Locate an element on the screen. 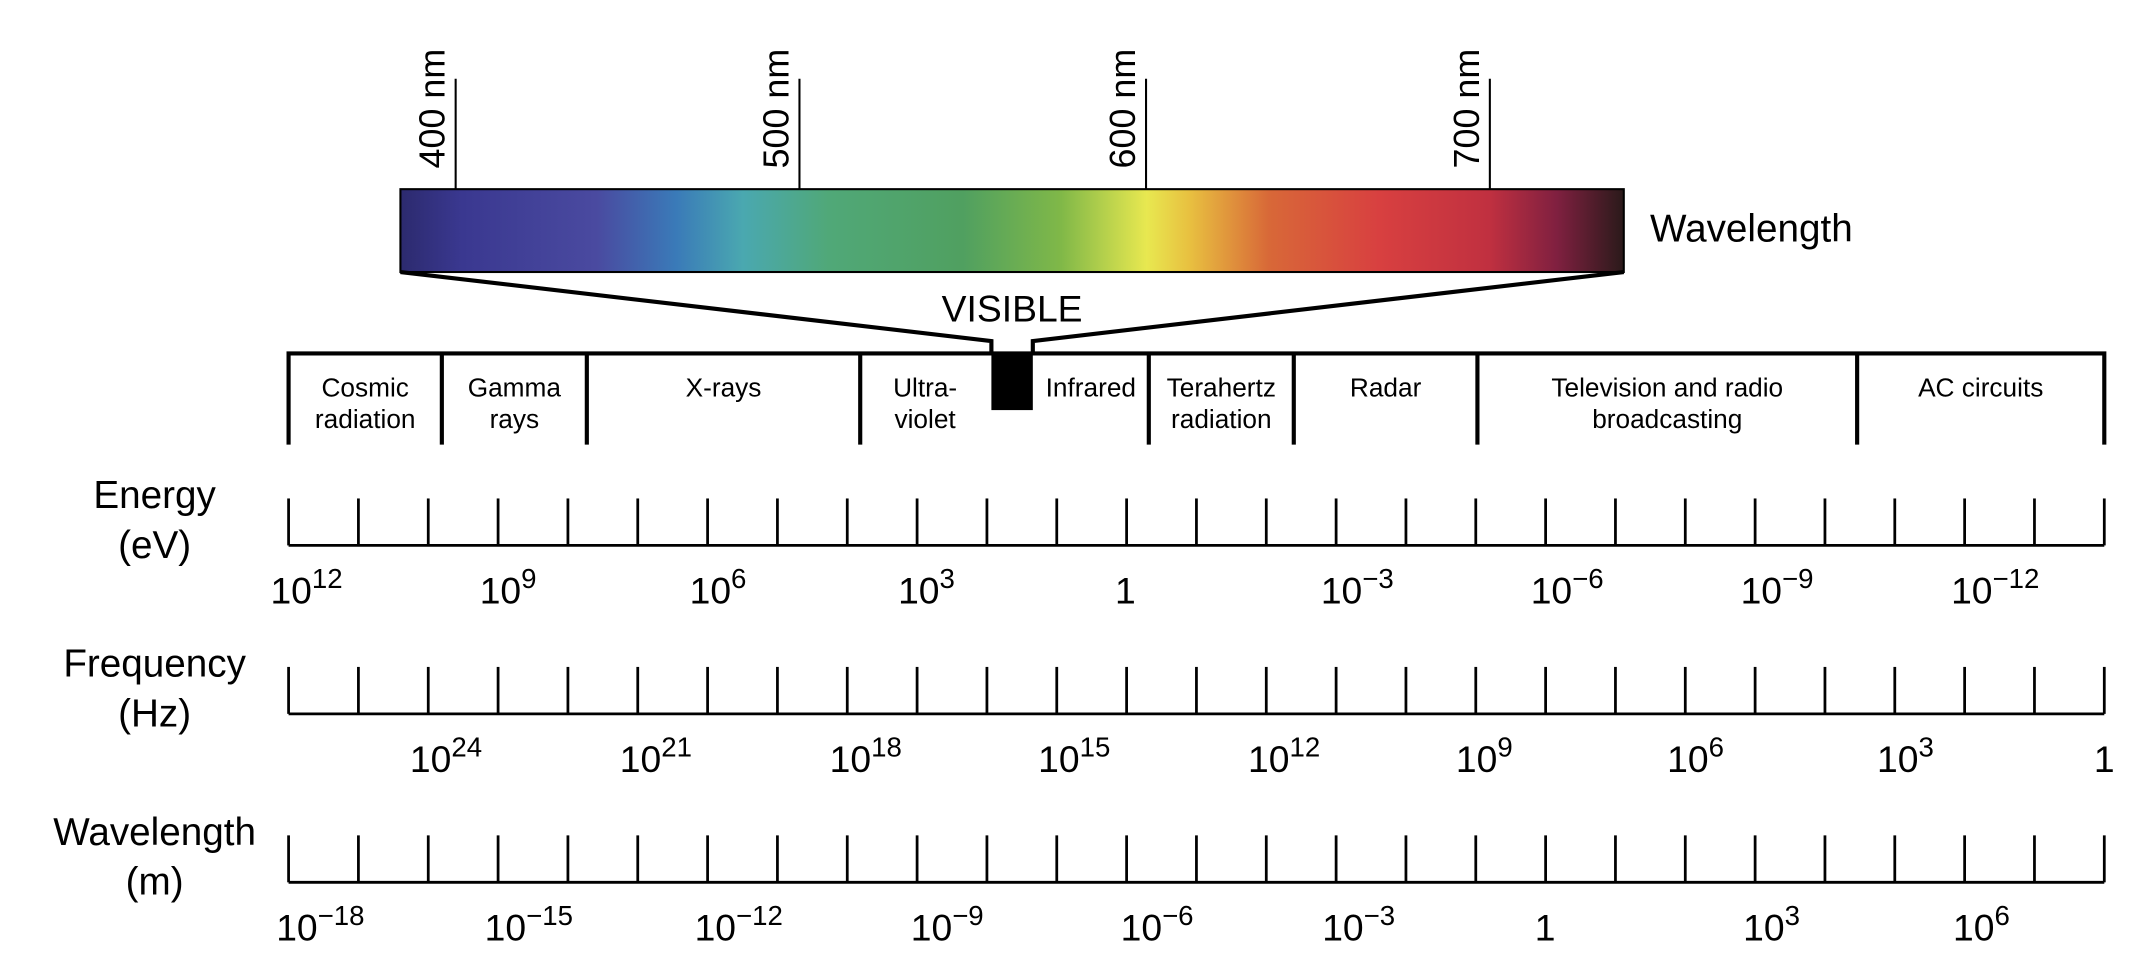 This screenshot has width=2154, height=970. scale-tick-label: 10¹⁵ is located at coordinates (1074, 756).